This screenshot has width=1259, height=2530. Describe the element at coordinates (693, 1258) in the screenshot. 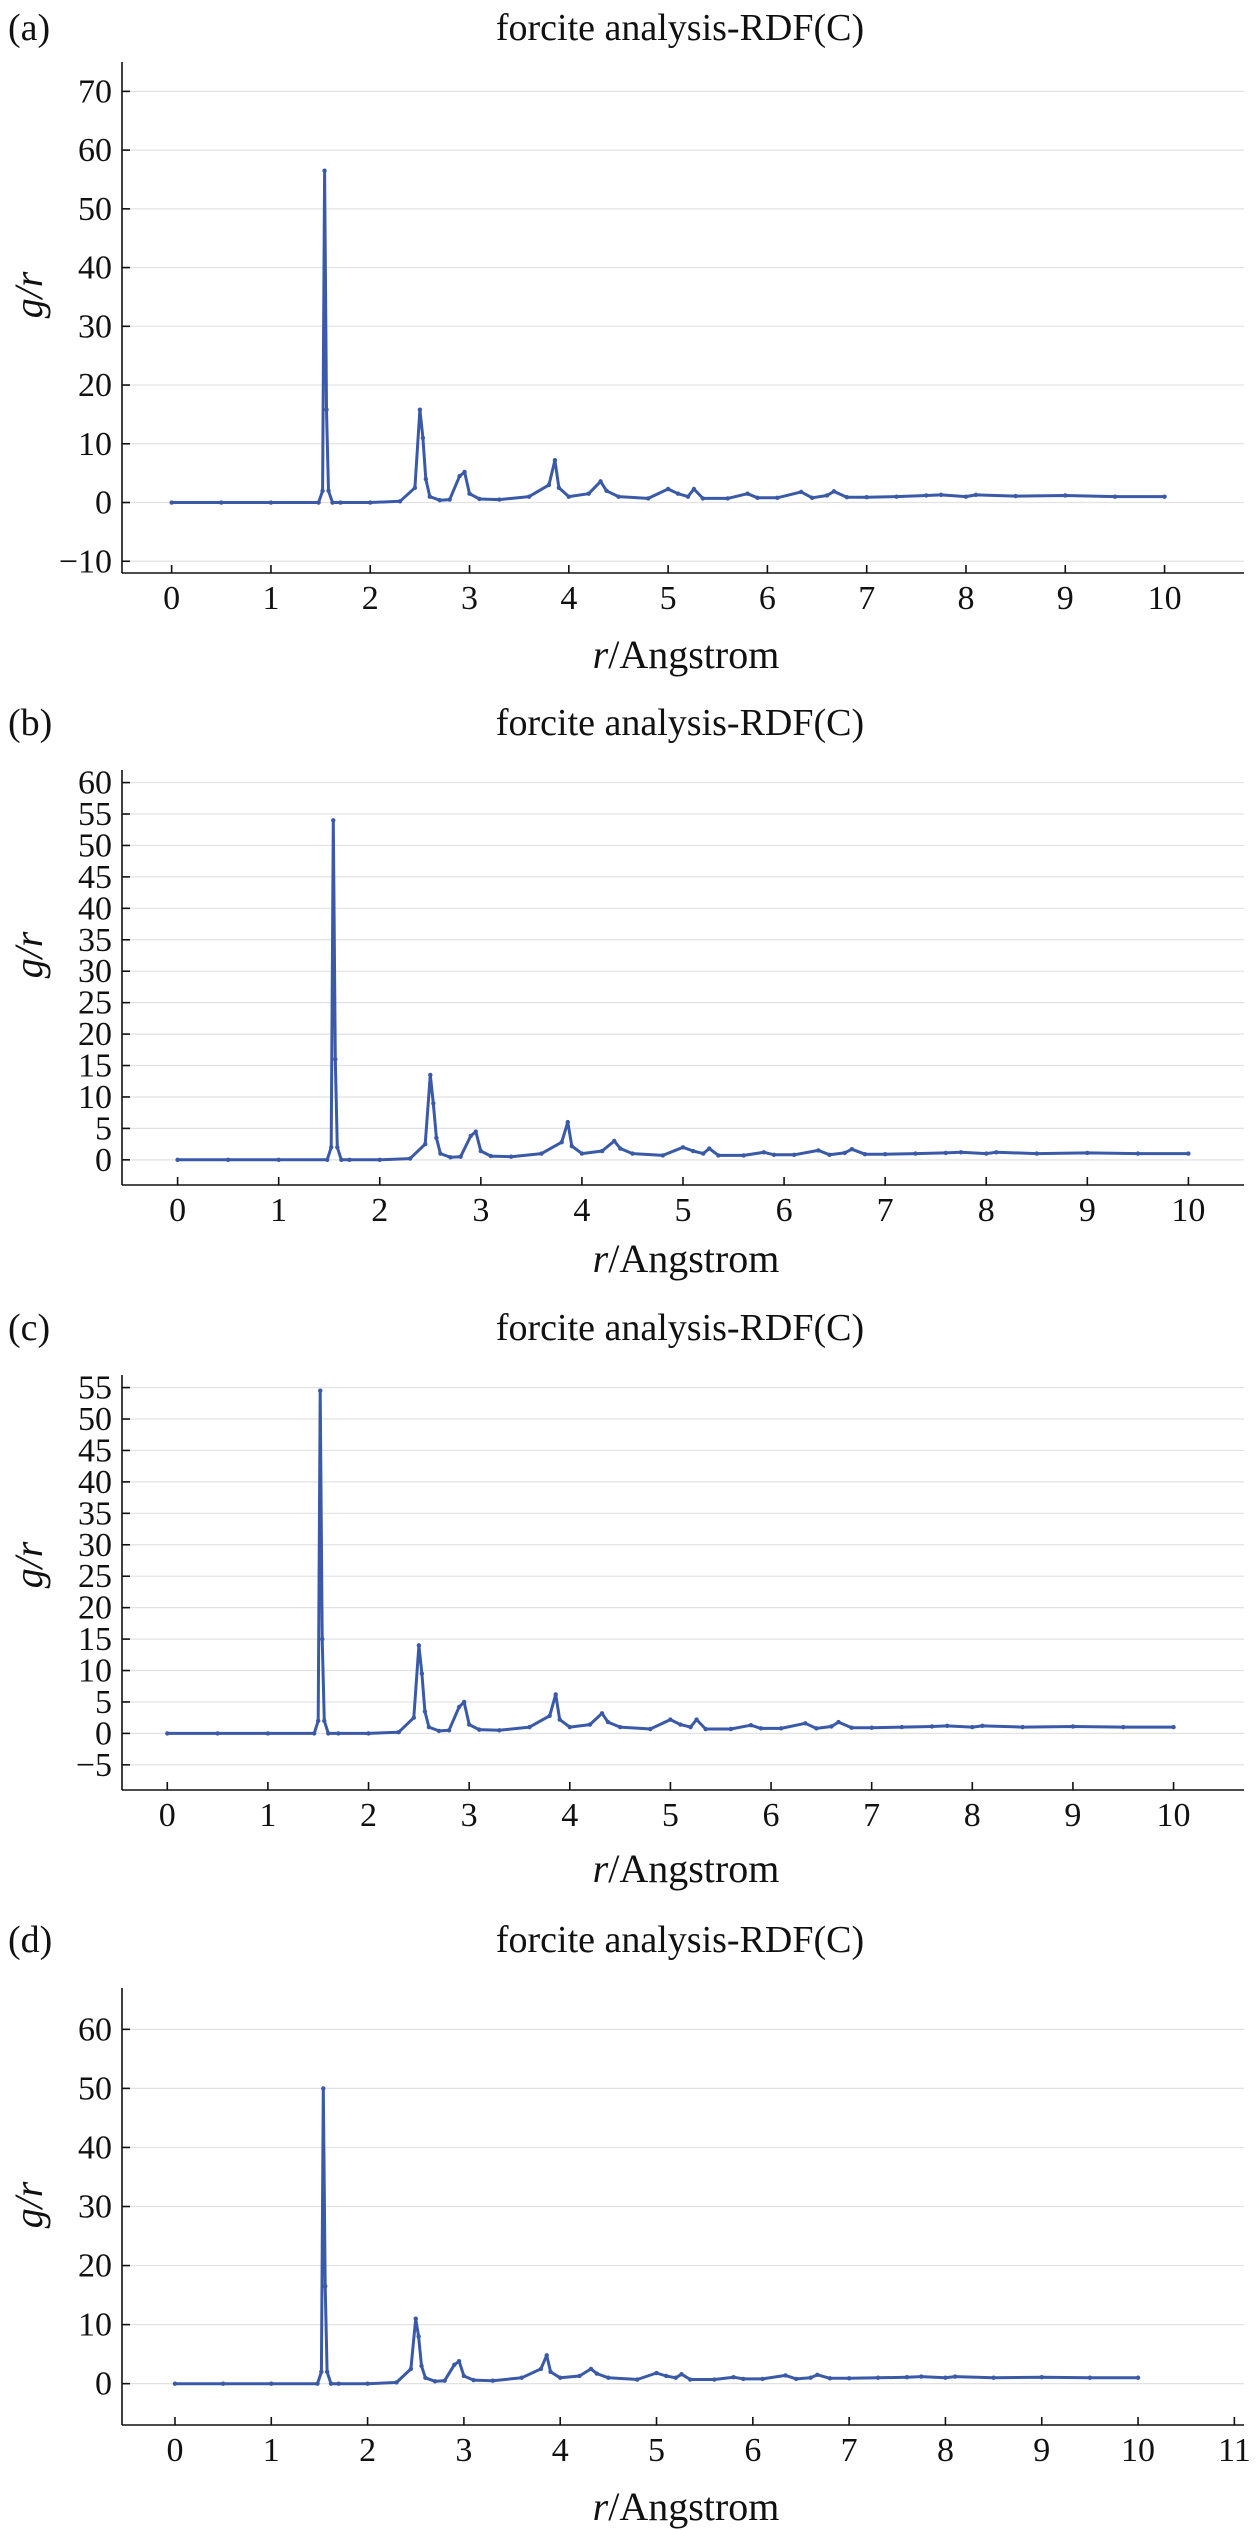

I see `x-axis-label-unit: /Angstrom` at that location.